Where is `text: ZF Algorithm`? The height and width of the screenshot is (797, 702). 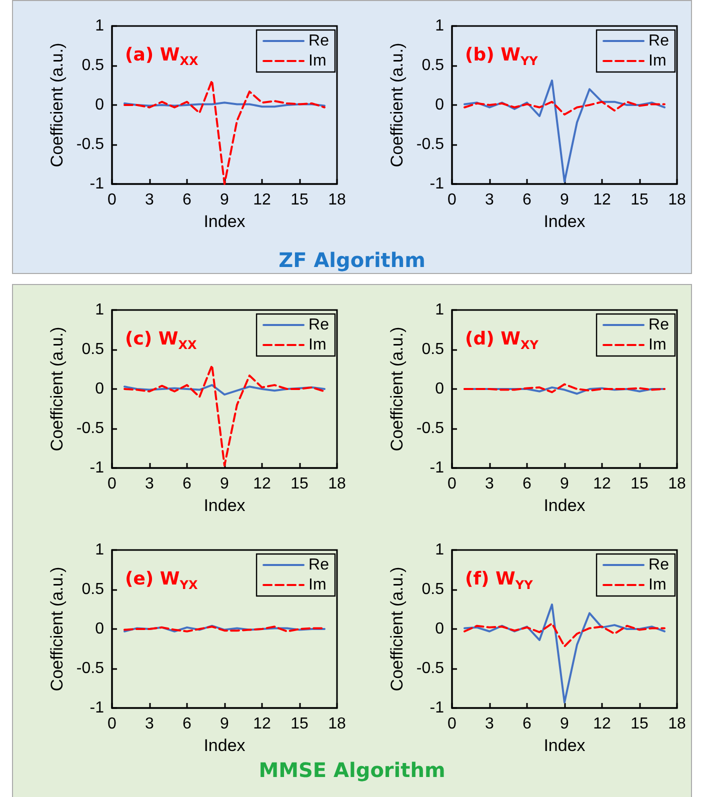
text: ZF Algorithm is located at coordinates (352, 260).